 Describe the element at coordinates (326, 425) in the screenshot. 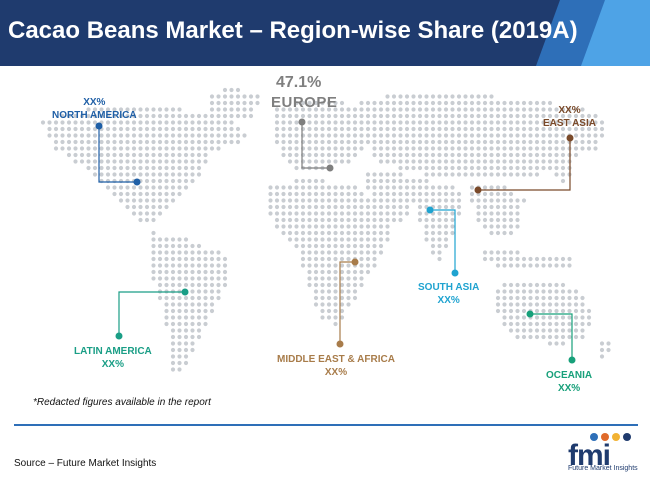

I see `footer-divider` at that location.